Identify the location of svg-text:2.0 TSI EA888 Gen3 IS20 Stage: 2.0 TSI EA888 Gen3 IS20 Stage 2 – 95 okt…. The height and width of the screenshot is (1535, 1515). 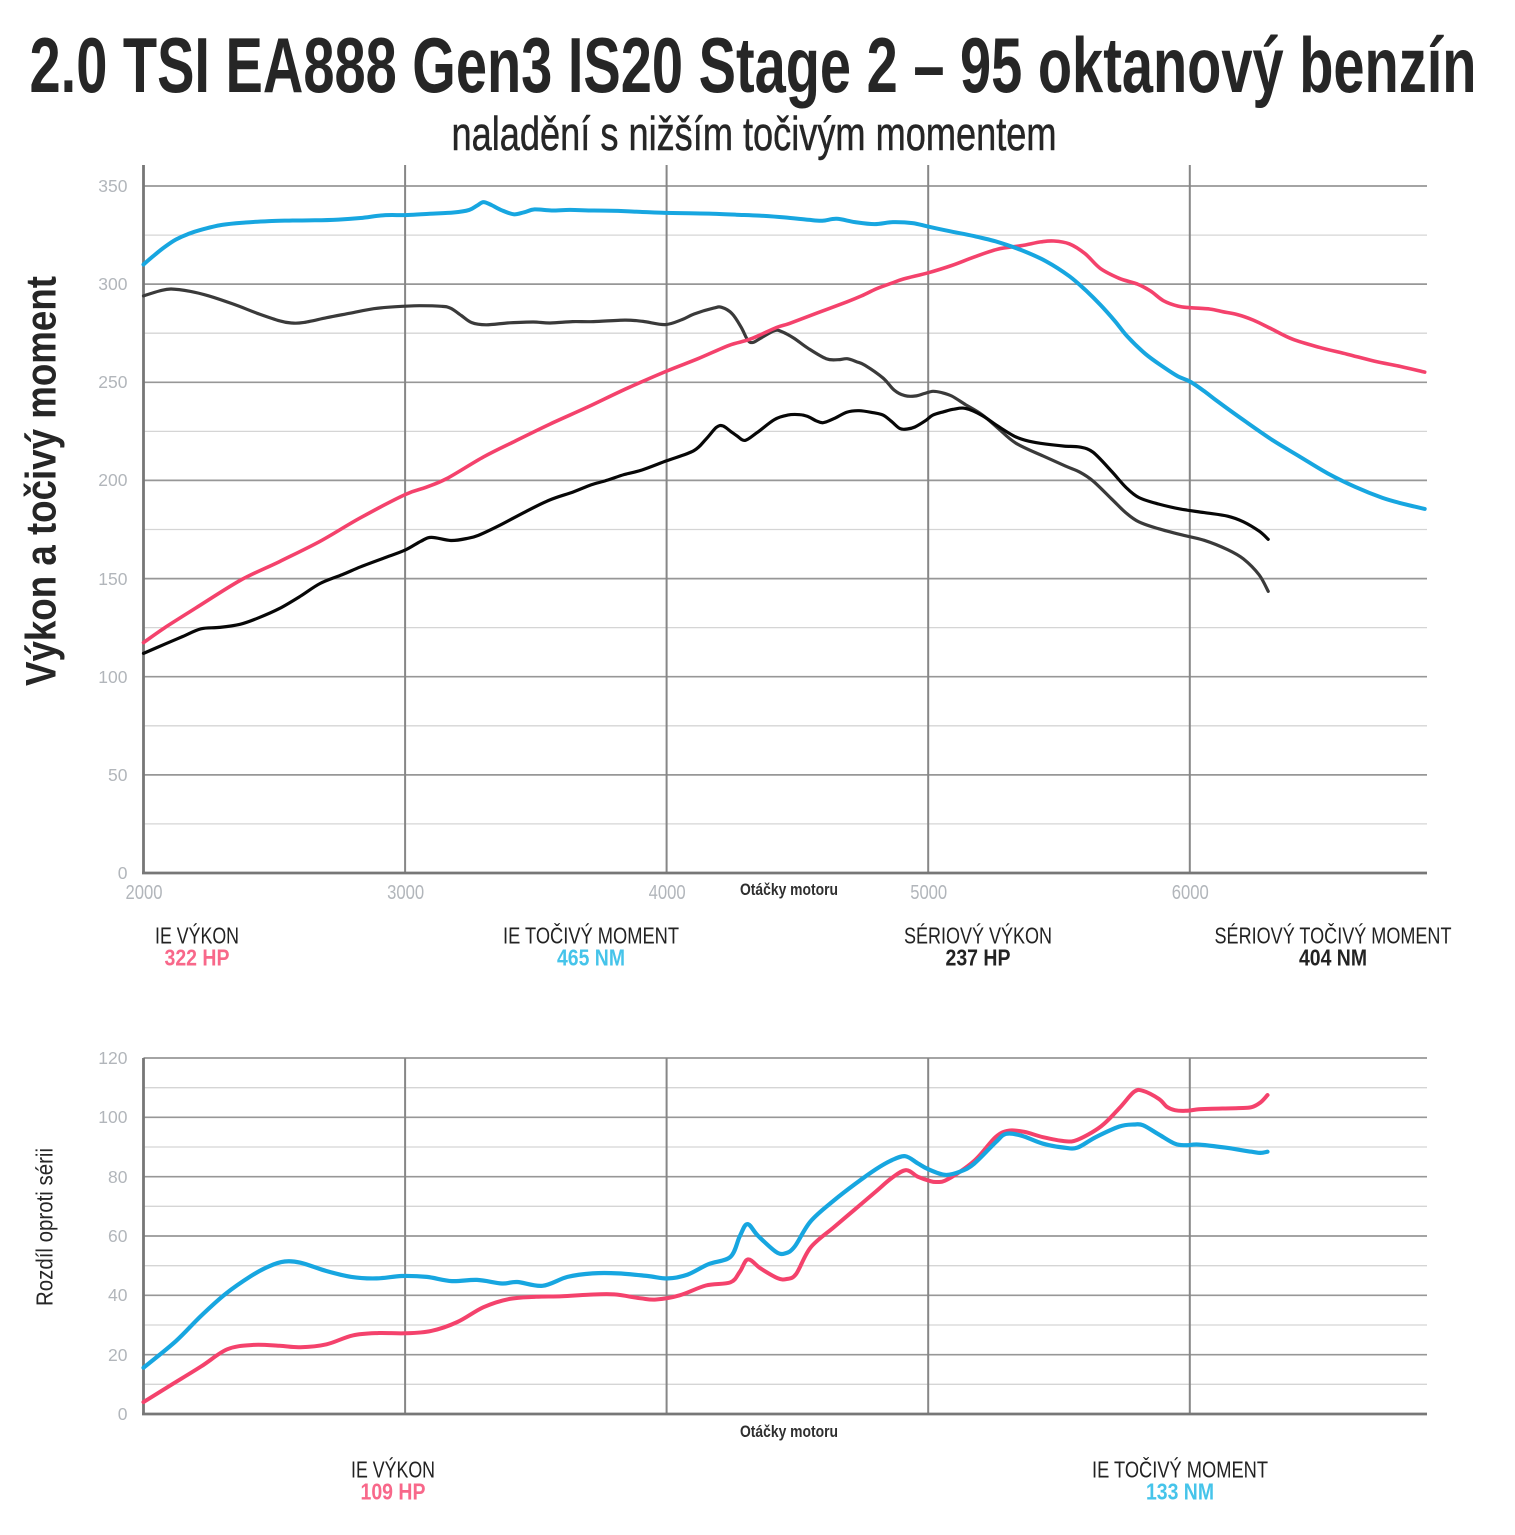
(753, 65).